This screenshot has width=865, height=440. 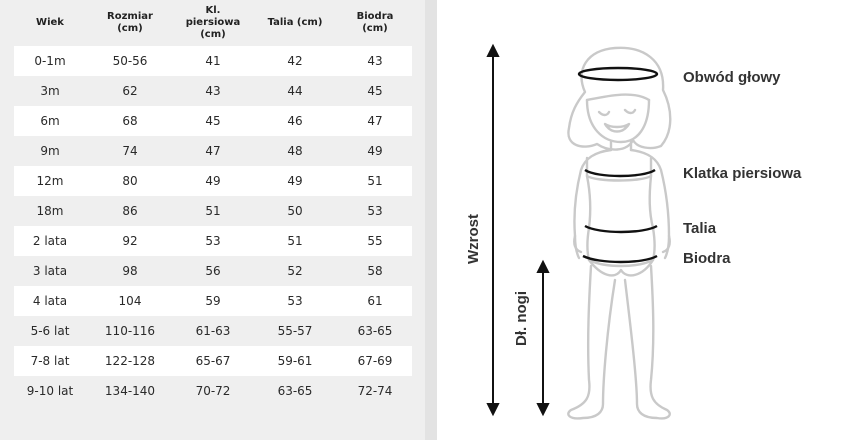 What do you see at coordinates (707, 258) in the screenshot?
I see `label-hips: Biodra` at bounding box center [707, 258].